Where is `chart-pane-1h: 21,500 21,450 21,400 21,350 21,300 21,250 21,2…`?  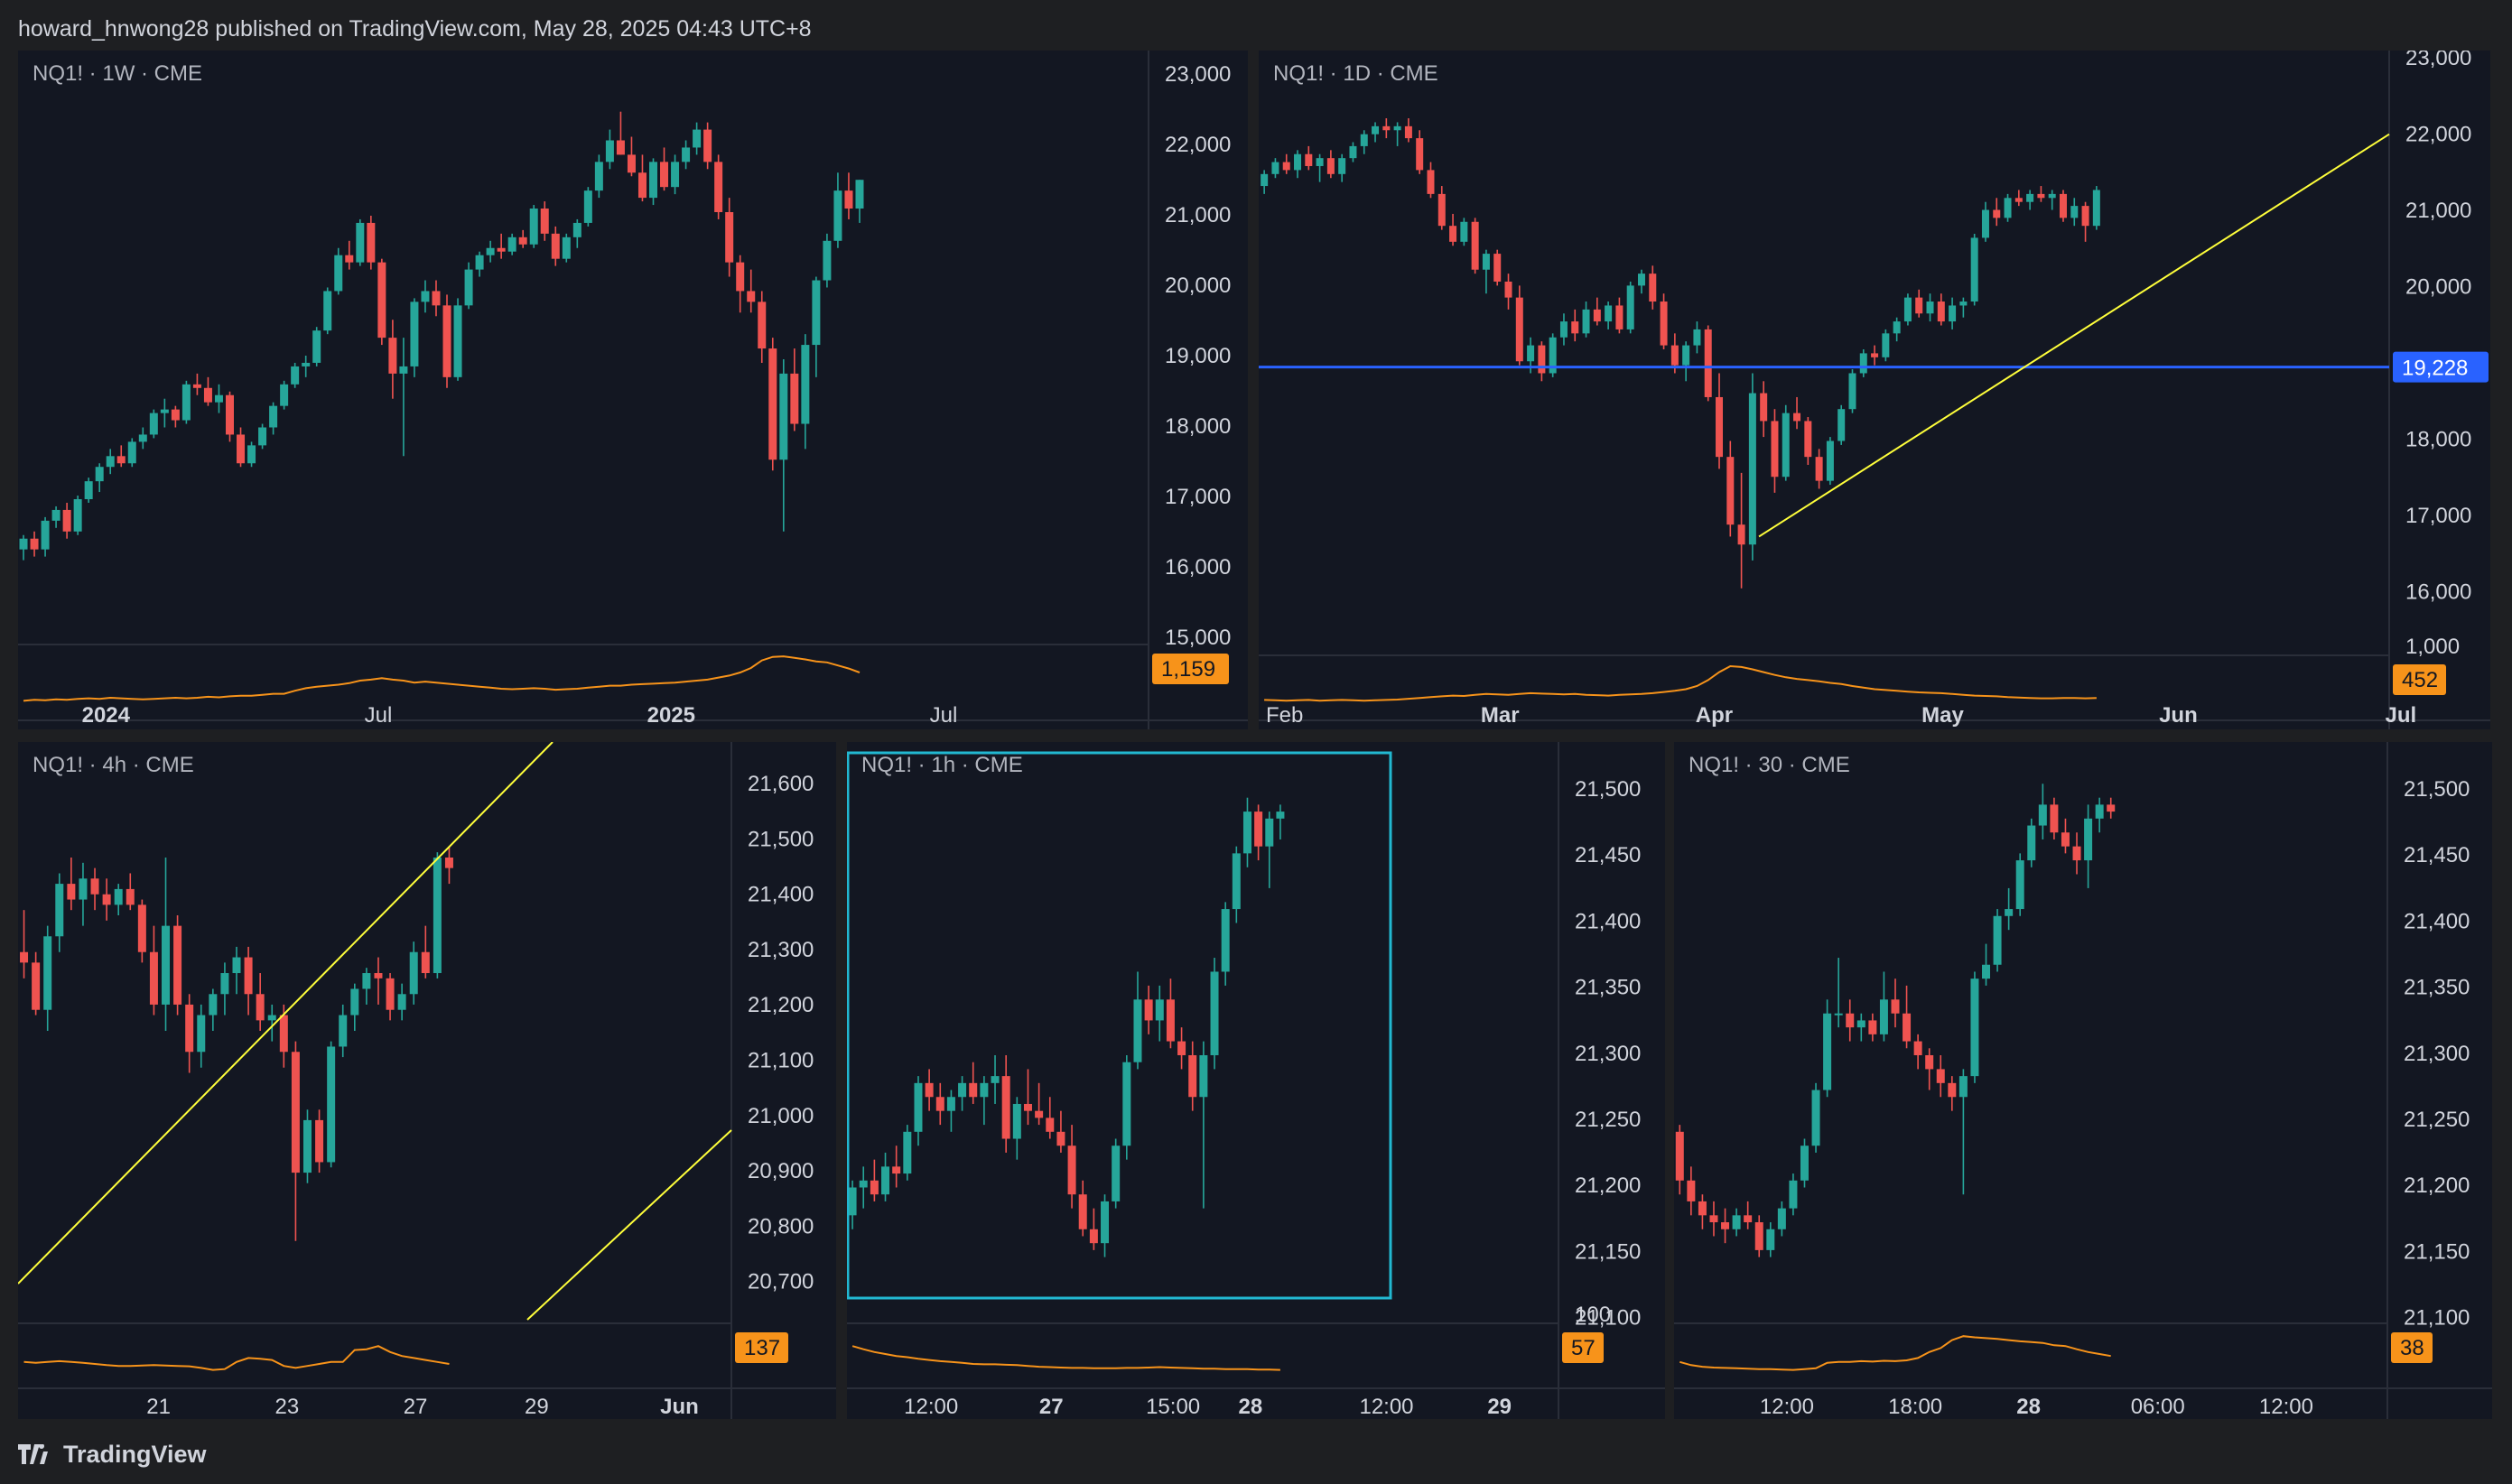 chart-pane-1h: 21,500 21,450 21,400 21,350 21,300 21,250 21,2… is located at coordinates (1256, 1080).